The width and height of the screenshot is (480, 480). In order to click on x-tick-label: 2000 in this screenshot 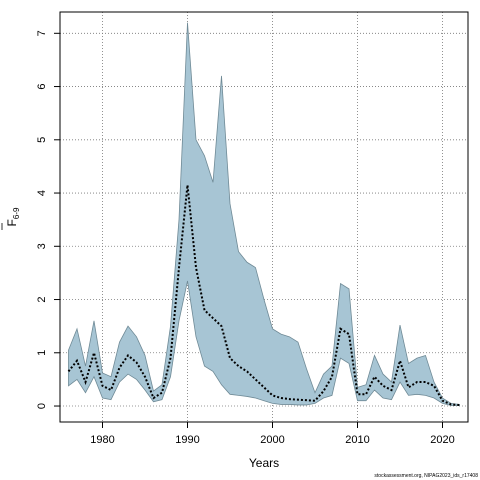, I will do `click(272, 440)`.